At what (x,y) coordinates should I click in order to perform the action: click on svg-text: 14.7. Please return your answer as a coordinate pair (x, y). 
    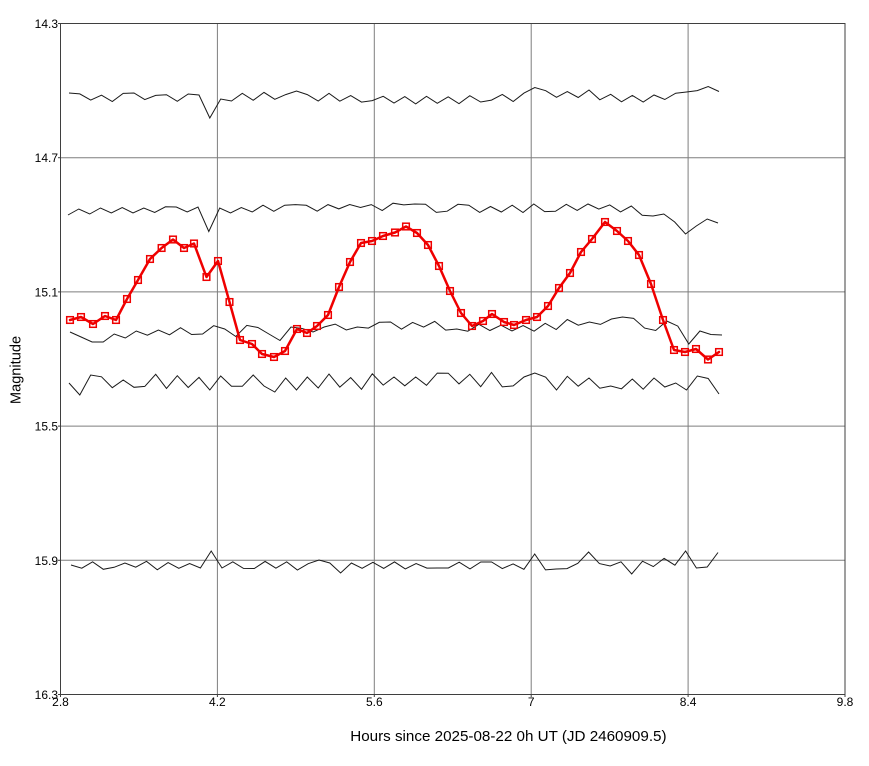
    Looking at the image, I should click on (47, 158).